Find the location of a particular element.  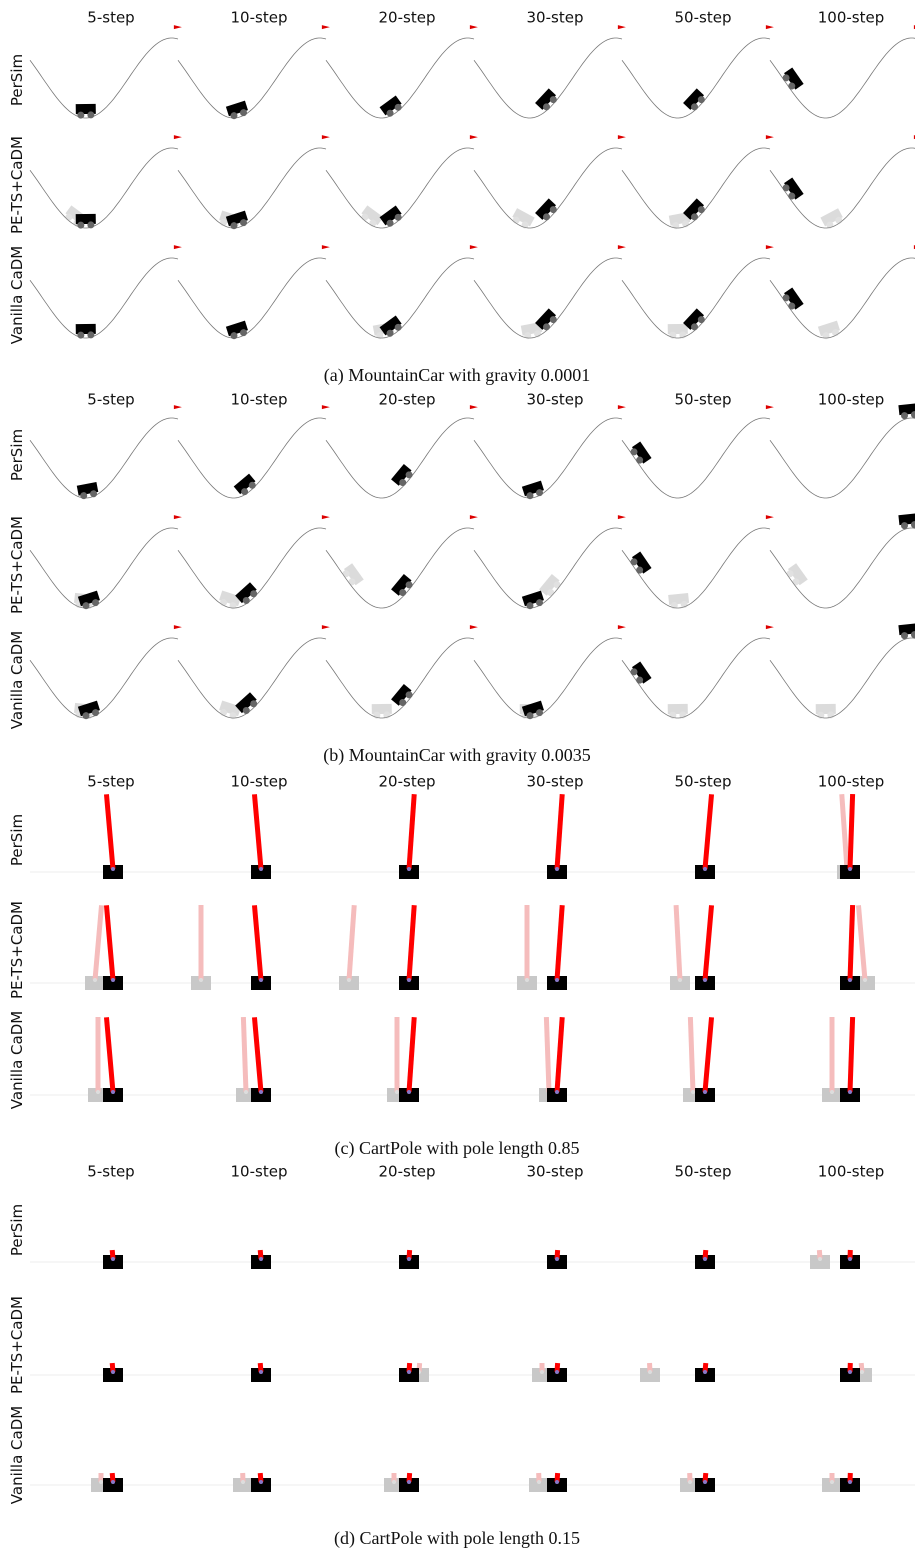

caption: (b) MountainCar with gravity 0.0035 is located at coordinates (456, 755).